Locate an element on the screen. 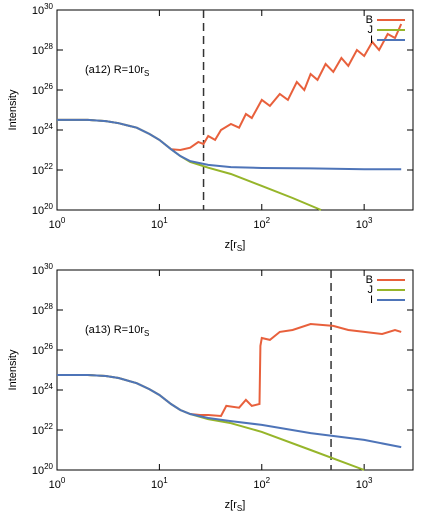 Image resolution: width=436 pixels, height=523 pixels. annotation-text: (a12) R=10r is located at coordinates (114, 70).